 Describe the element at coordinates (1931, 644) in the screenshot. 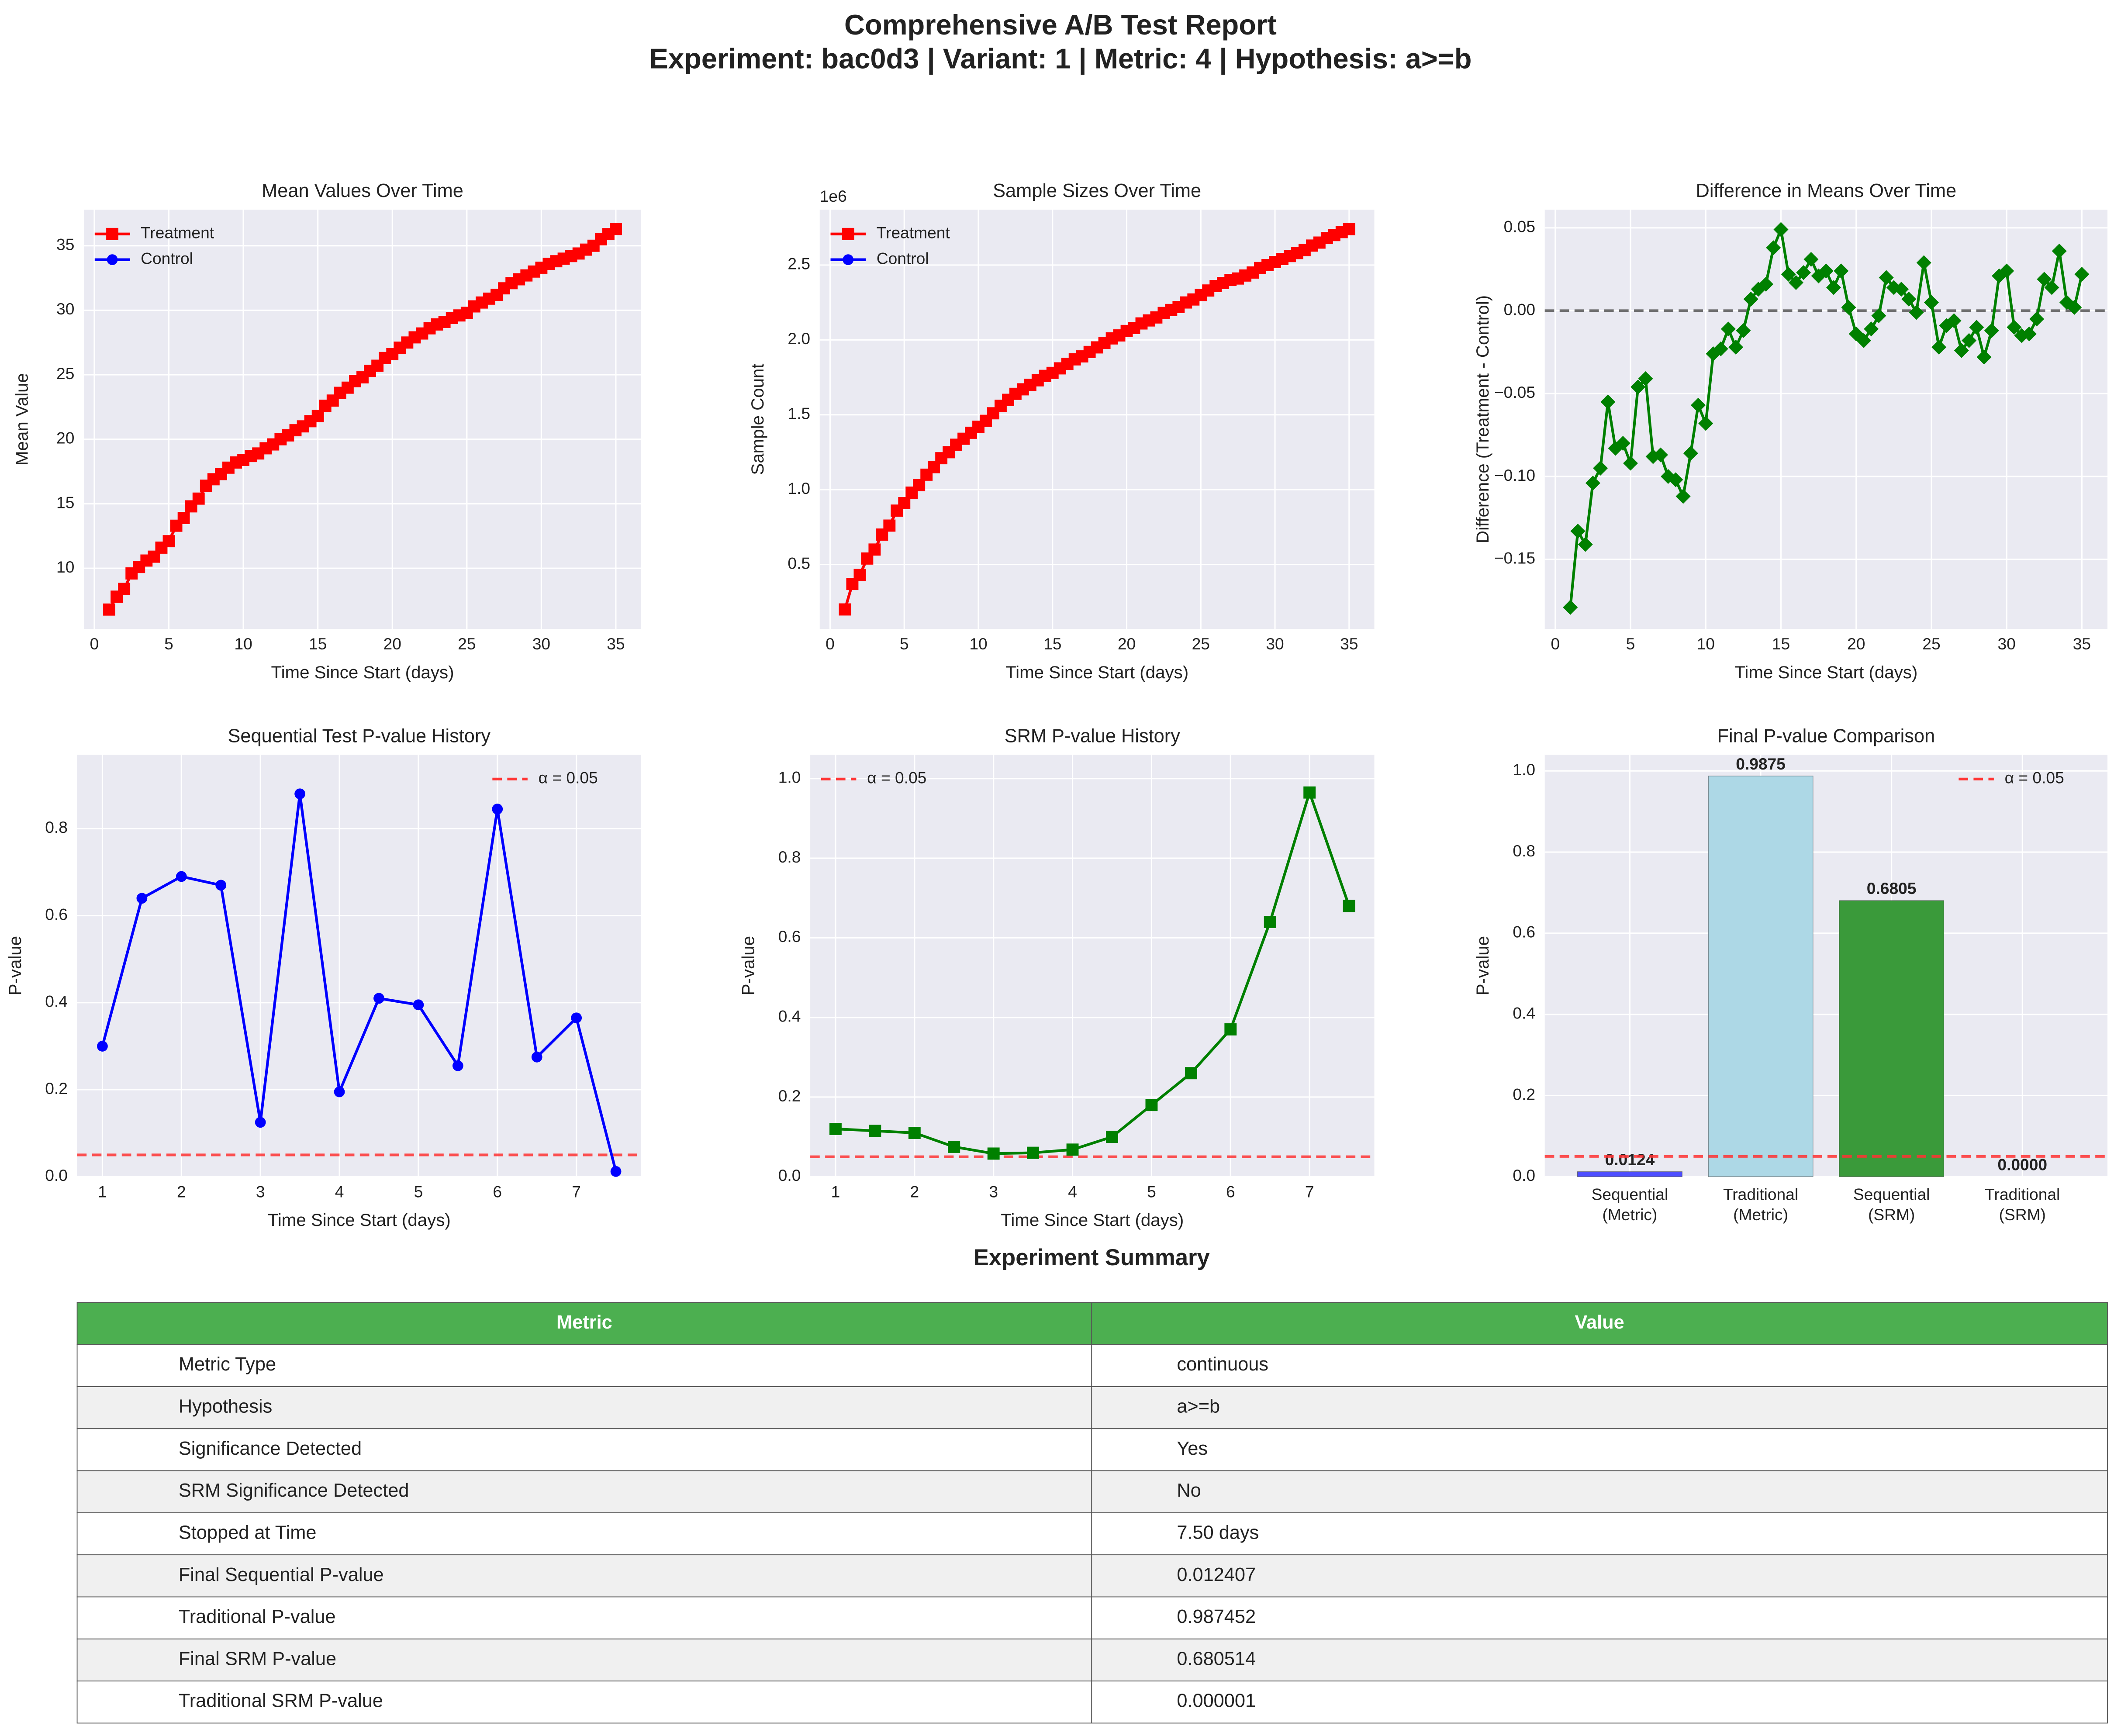

I see `x-tick-label: 25` at that location.